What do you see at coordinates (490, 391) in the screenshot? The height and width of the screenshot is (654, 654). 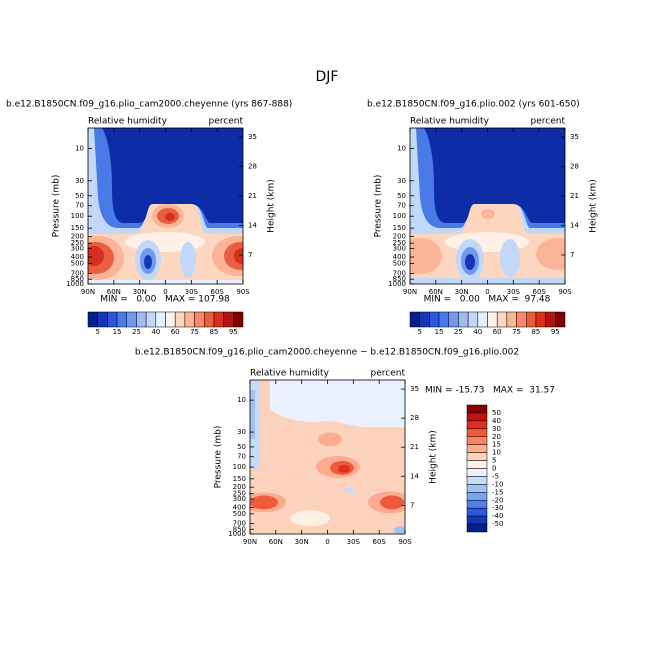 I see `stats: MIN = -15.73 MAX = 31.57` at bounding box center [490, 391].